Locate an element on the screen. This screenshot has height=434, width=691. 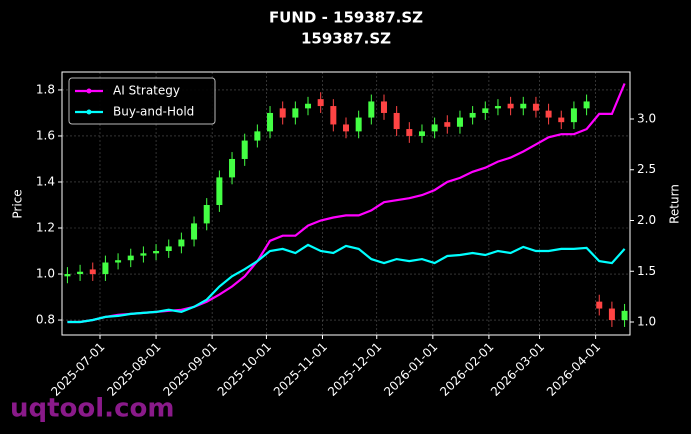
y2-tick-label: 2.0 is located at coordinates (646, 220).